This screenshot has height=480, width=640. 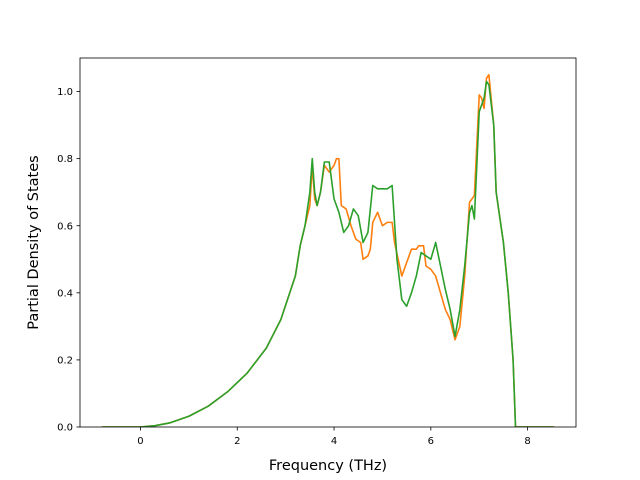 I want to click on y-axis: 0.0 0.2 0.4 0.6 0.8 1.0, so click(x=68, y=260).